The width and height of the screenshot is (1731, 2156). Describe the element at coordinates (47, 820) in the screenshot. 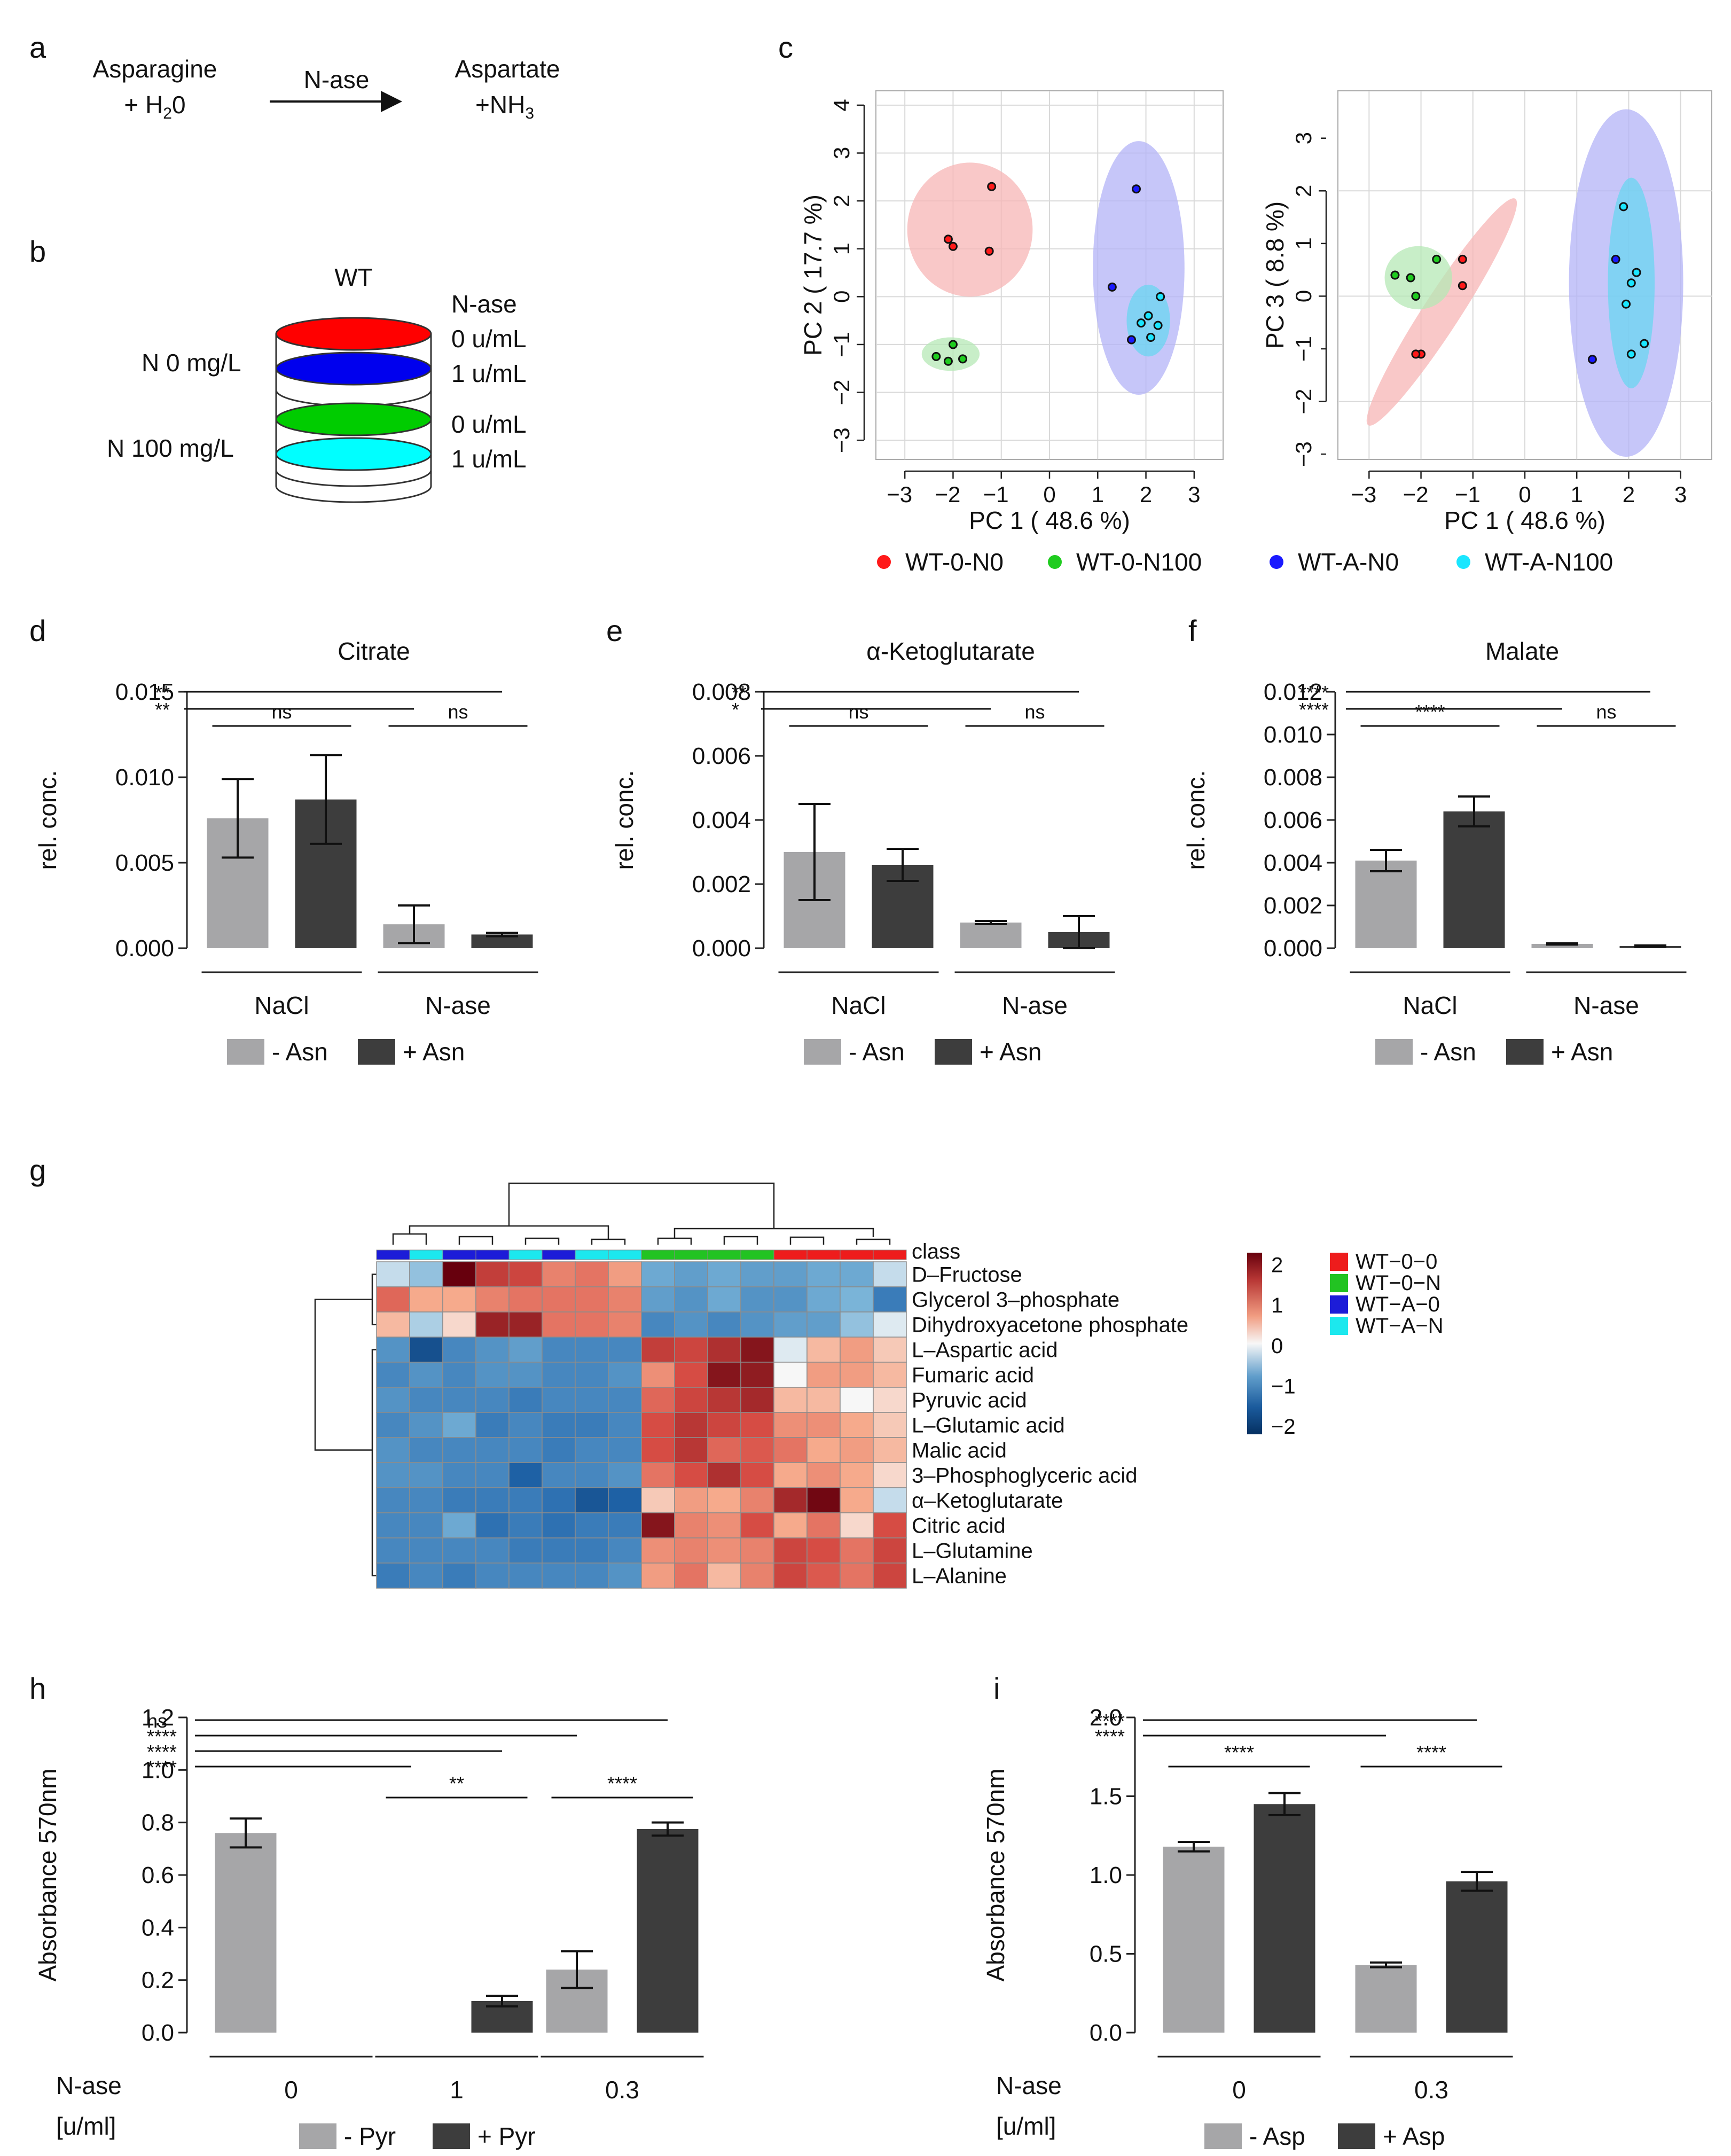

I see `y-axis-title: rel. conc.` at that location.